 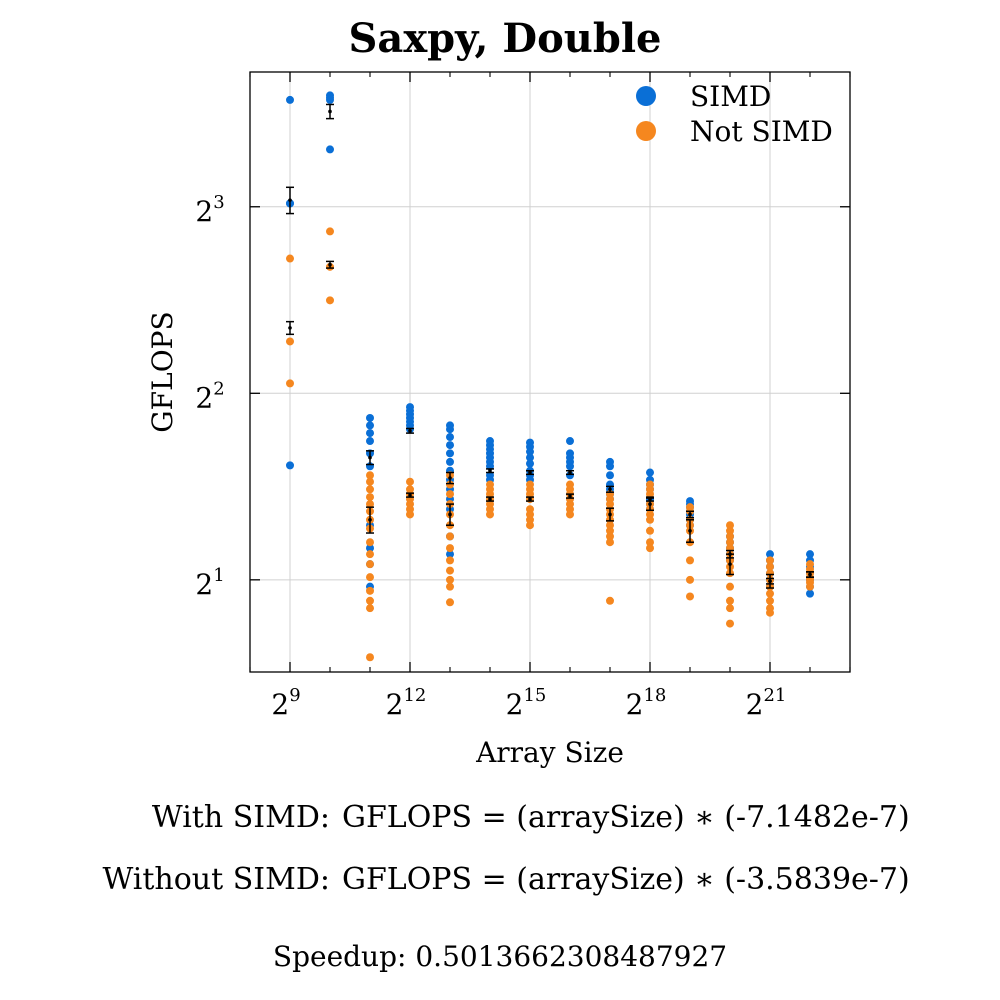 I want to click on legend-marker-not-simd, so click(x=646, y=131).